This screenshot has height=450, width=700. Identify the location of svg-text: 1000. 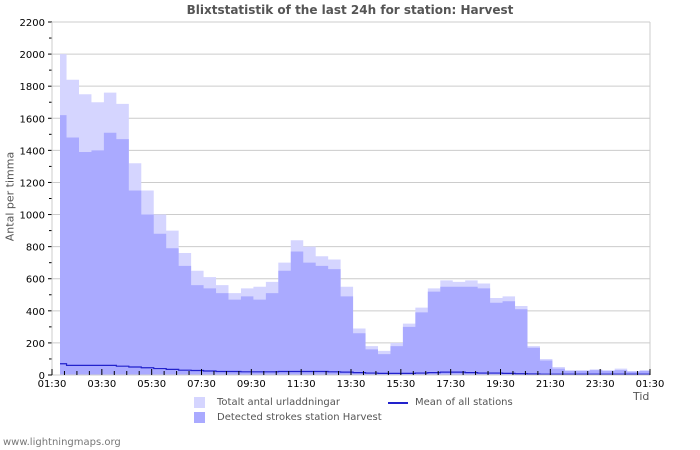
(32, 216).